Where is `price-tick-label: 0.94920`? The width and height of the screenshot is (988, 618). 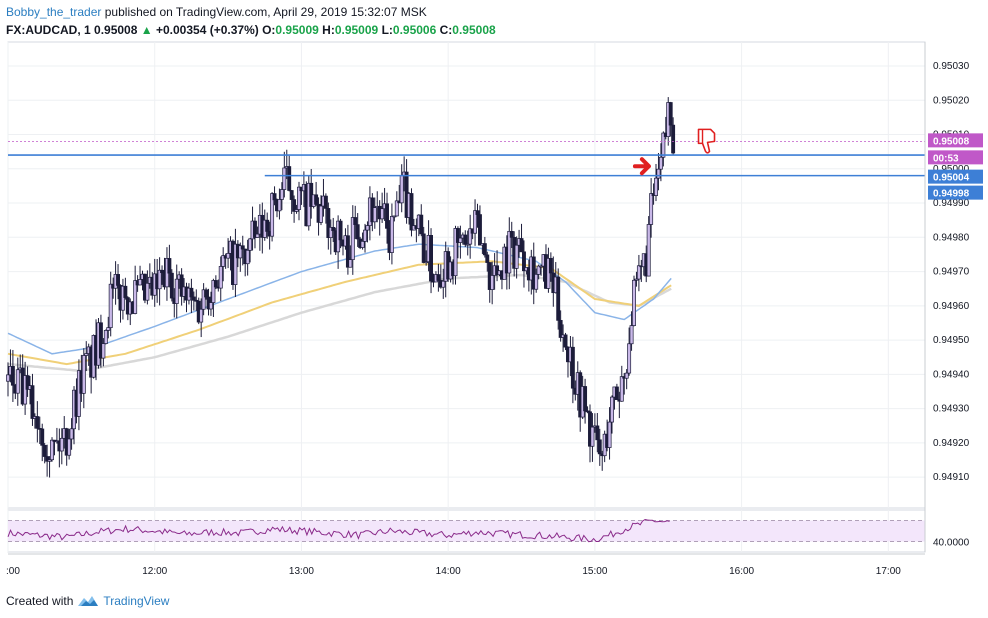 price-tick-label: 0.94920 is located at coordinates (951, 443).